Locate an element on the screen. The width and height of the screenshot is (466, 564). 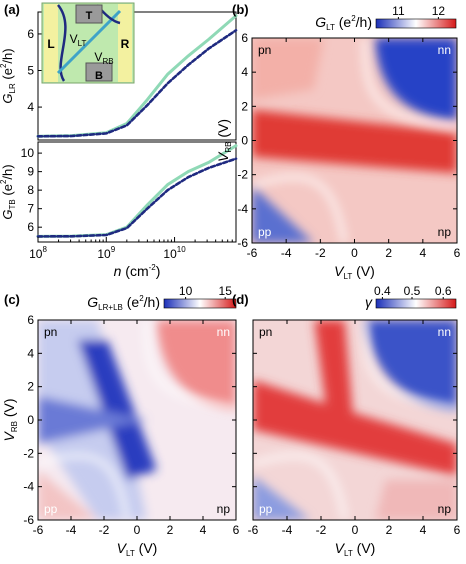
inset-label-R: R is located at coordinates (125, 44).